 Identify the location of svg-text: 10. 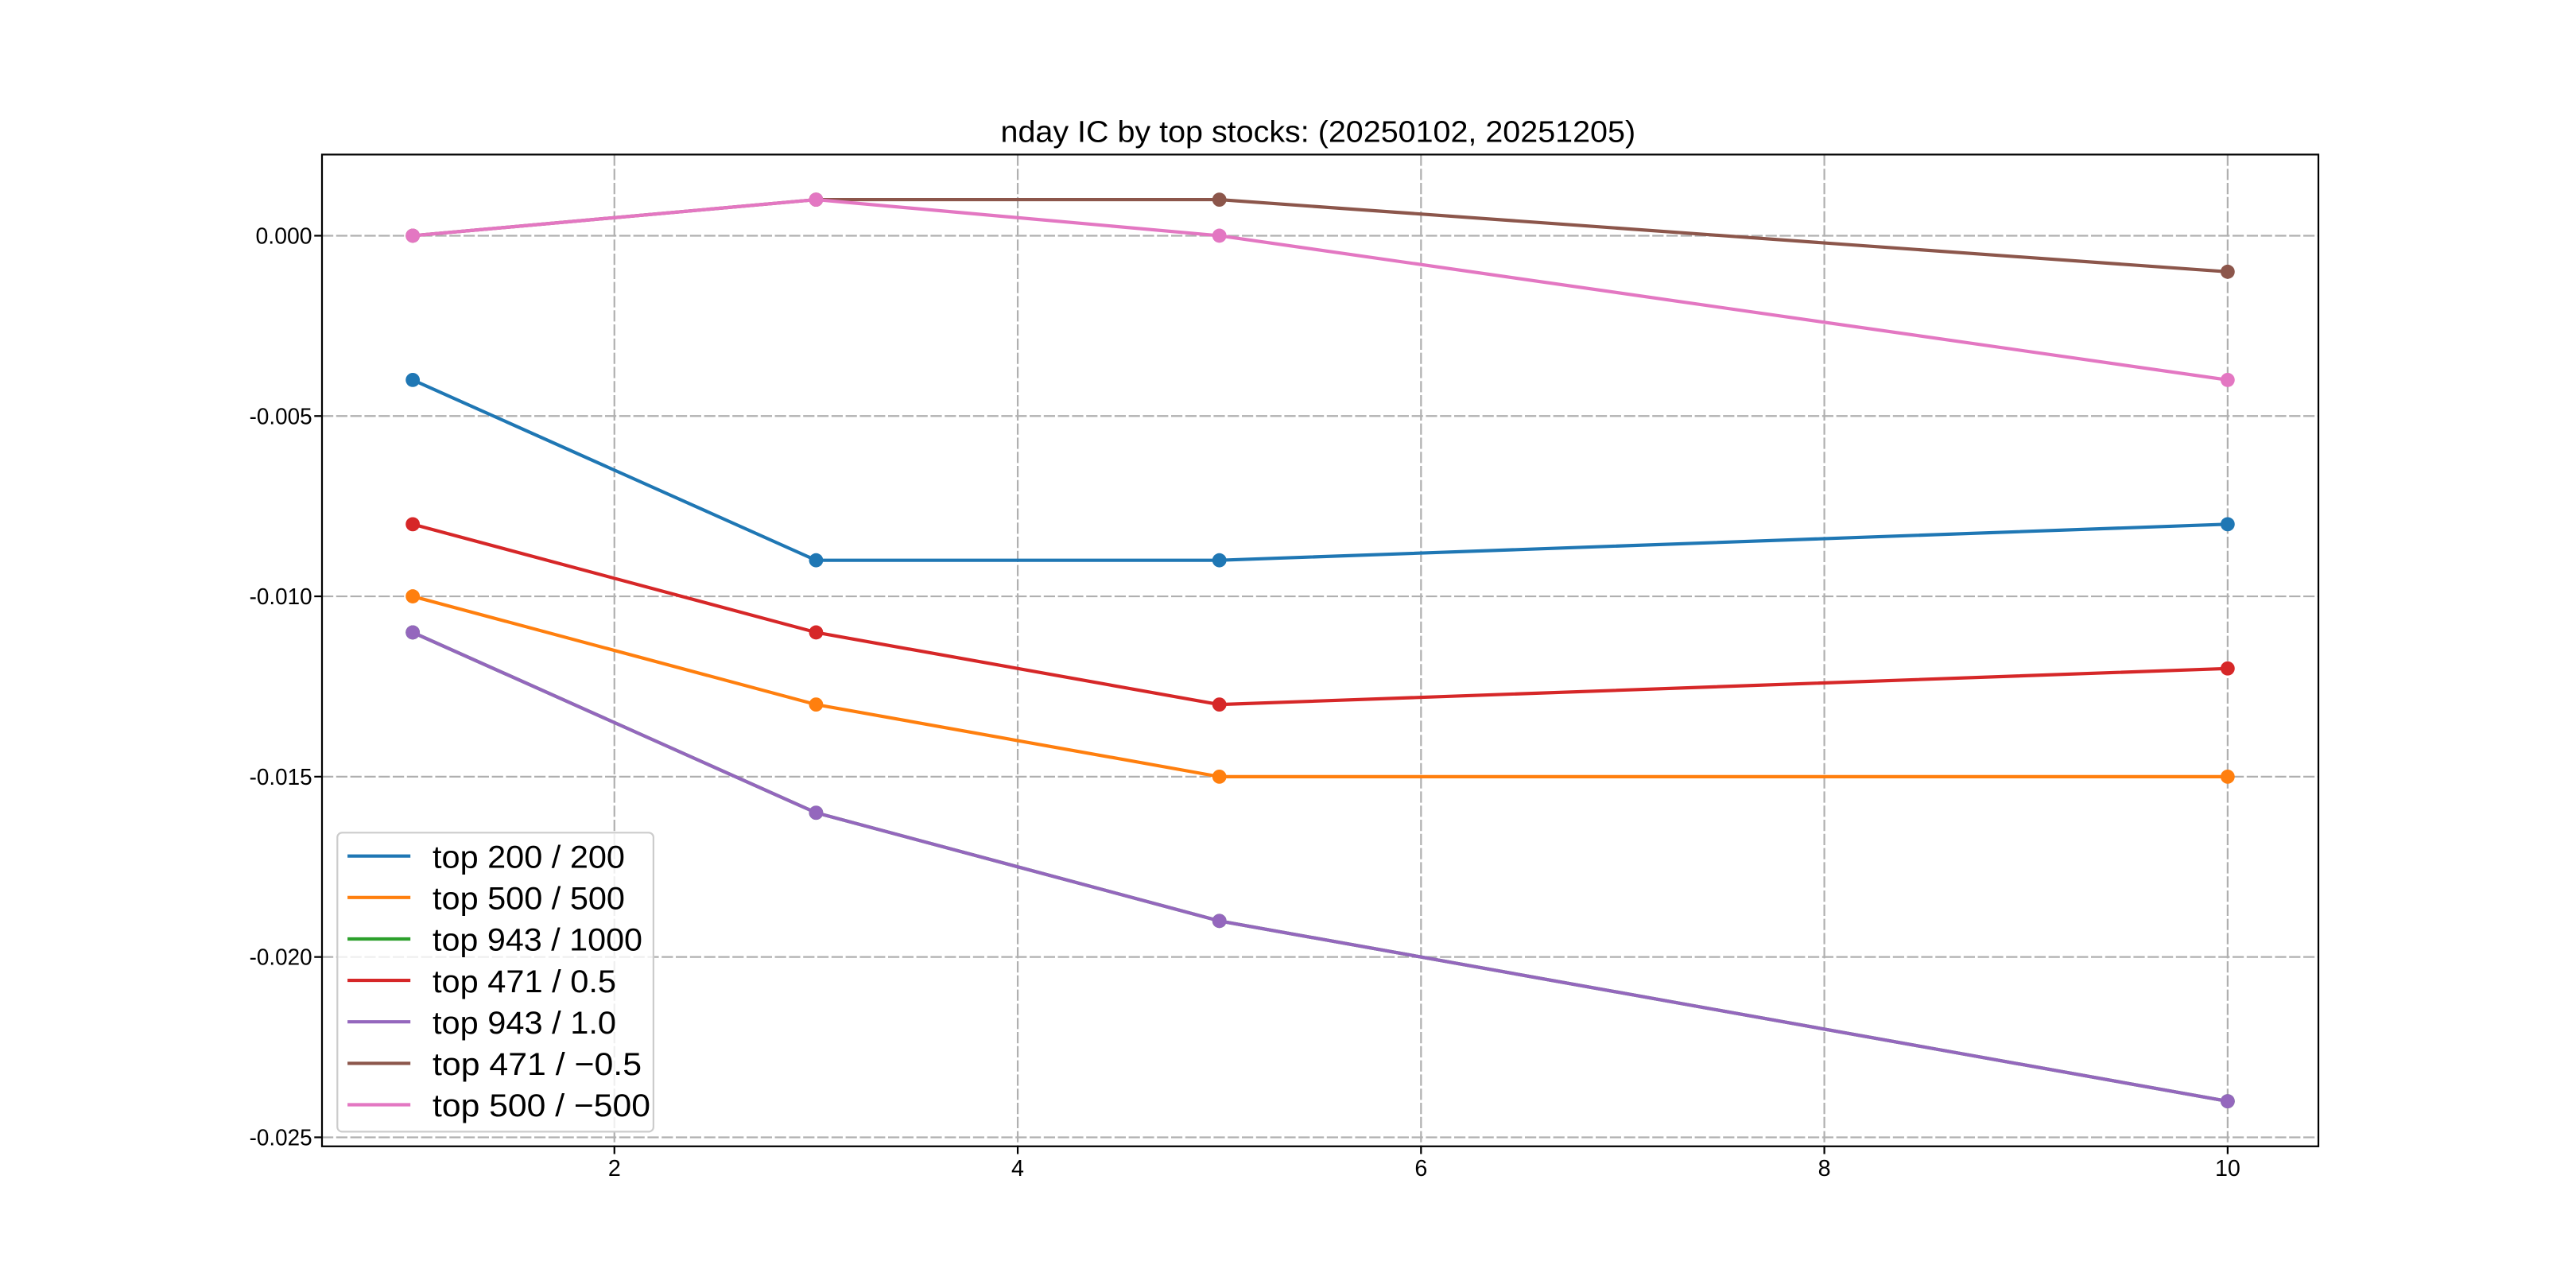
(2228, 1168).